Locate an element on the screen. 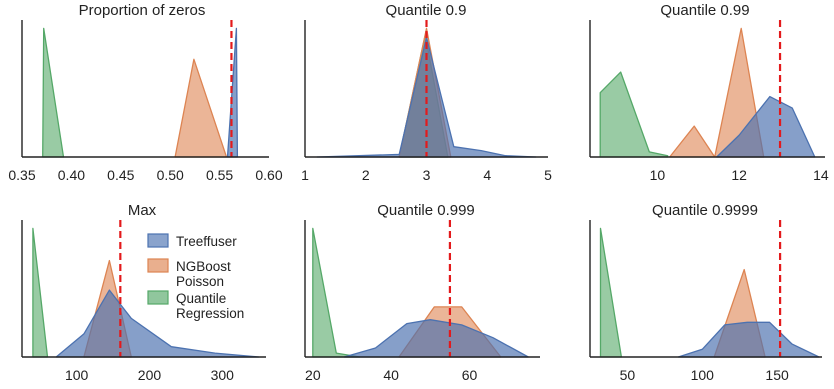  legend-swatch-ngboost is located at coordinates (158, 265).